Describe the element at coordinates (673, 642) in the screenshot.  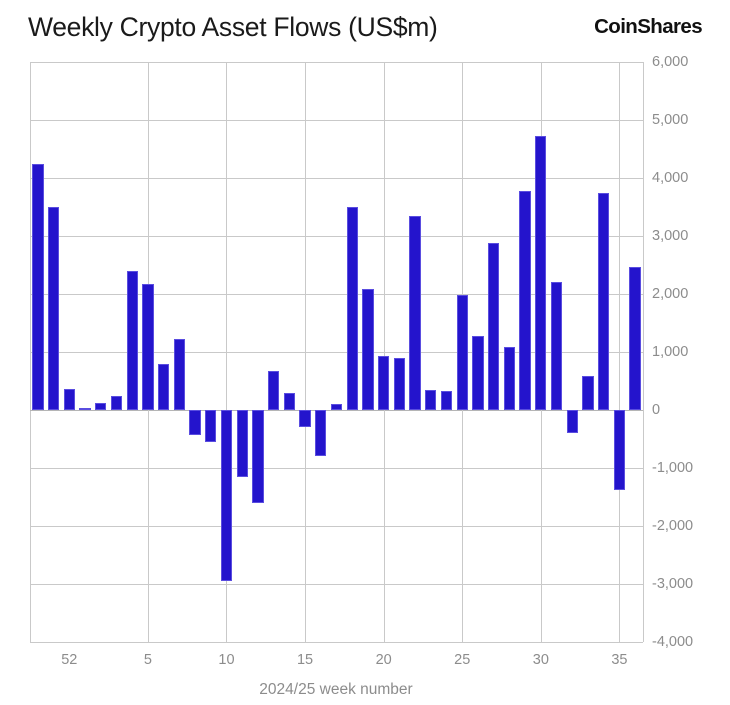
I see `y-tick-label: -4,000` at that location.